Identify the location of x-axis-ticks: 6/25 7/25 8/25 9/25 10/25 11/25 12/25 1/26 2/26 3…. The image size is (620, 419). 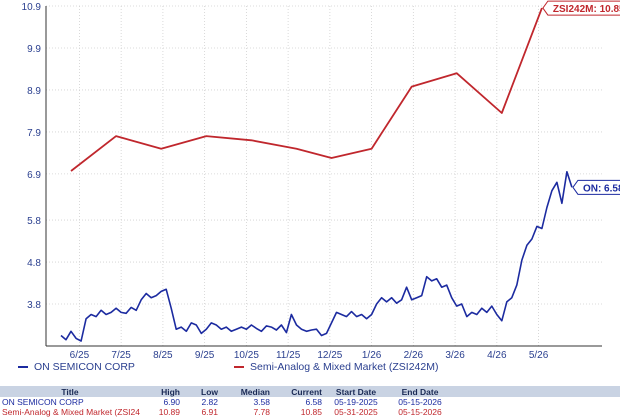
(309, 355).